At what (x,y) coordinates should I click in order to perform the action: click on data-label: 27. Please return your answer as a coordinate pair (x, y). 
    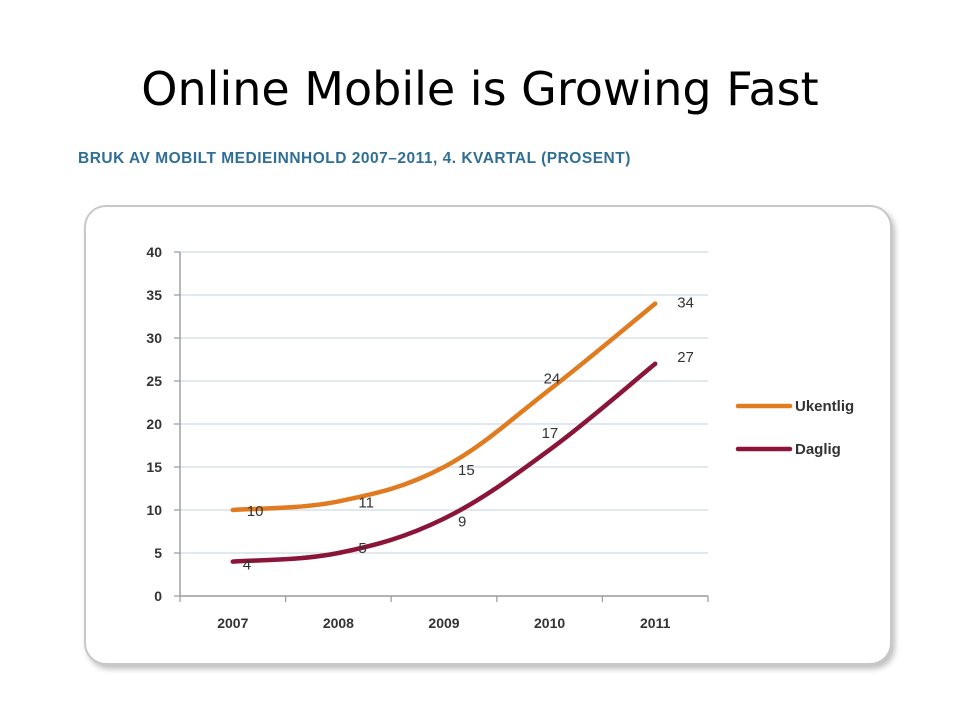
    Looking at the image, I should click on (685, 357).